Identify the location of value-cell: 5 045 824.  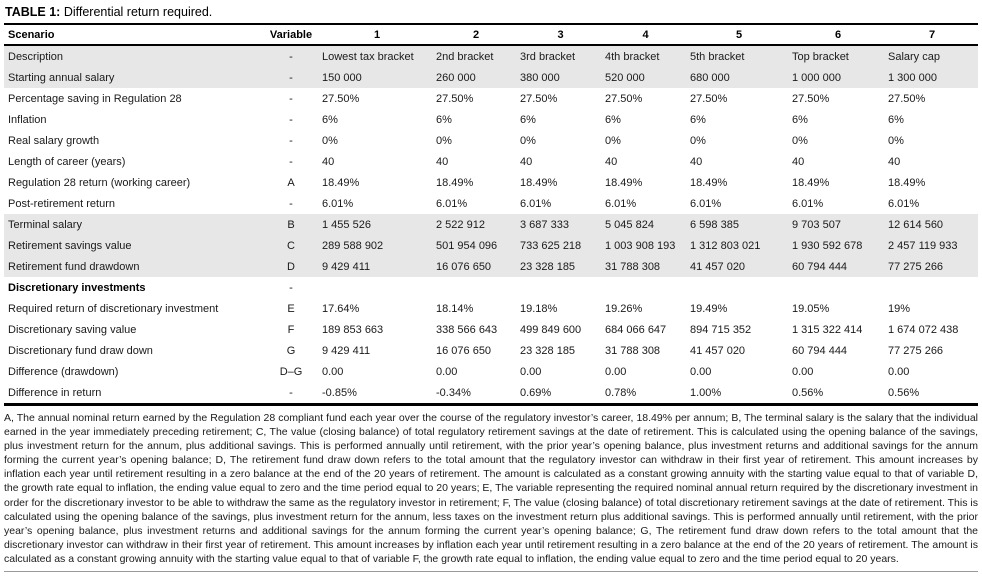
(645, 224).